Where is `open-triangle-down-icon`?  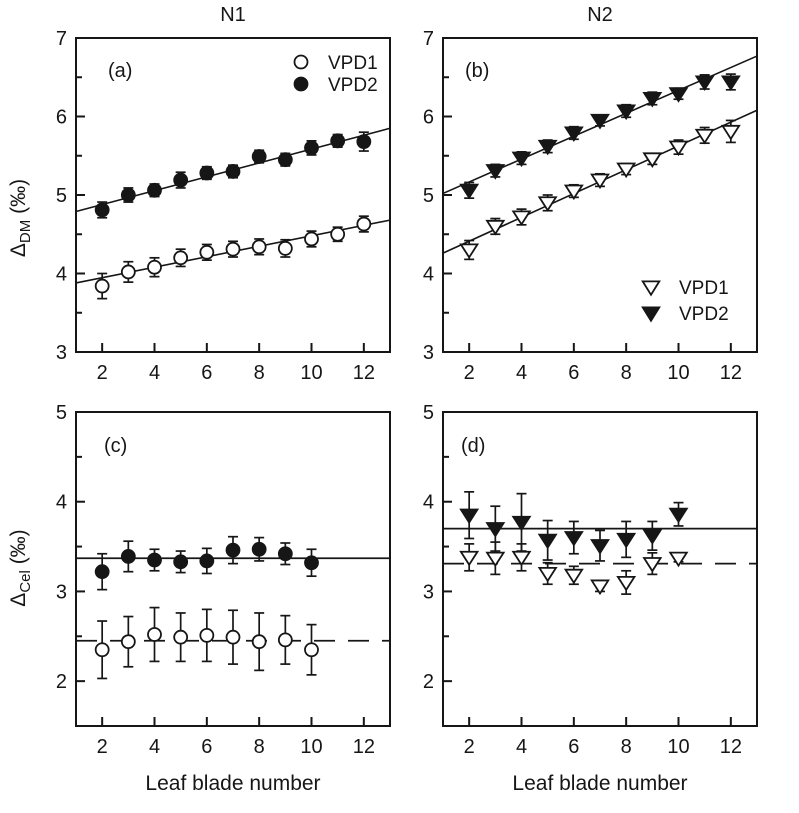
open-triangle-down-icon is located at coordinates (651, 288).